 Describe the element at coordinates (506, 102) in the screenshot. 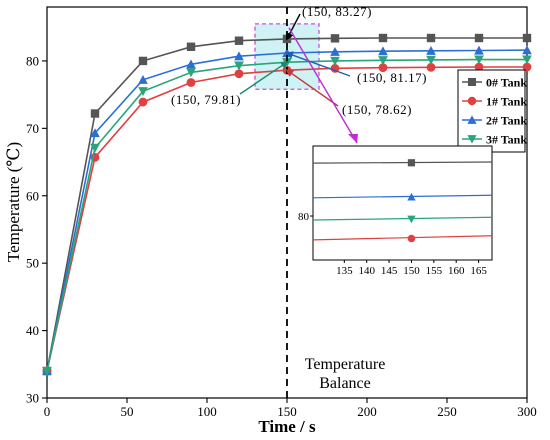

I see `legend-label-1: 1# Tank` at that location.